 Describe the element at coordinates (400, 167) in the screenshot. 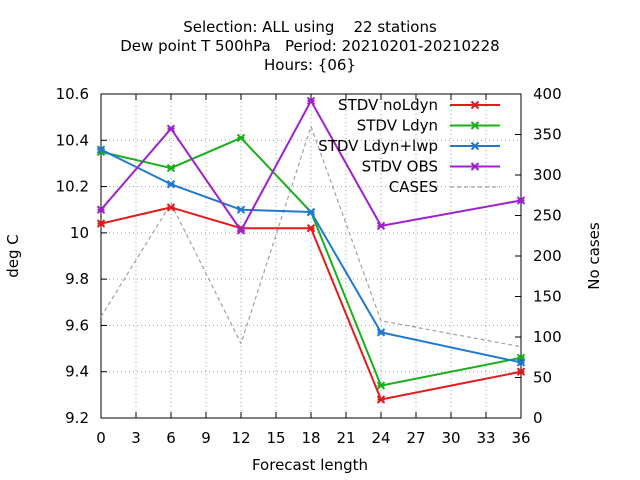

I see `legend-label-stdv-obs: STDV OBS` at that location.